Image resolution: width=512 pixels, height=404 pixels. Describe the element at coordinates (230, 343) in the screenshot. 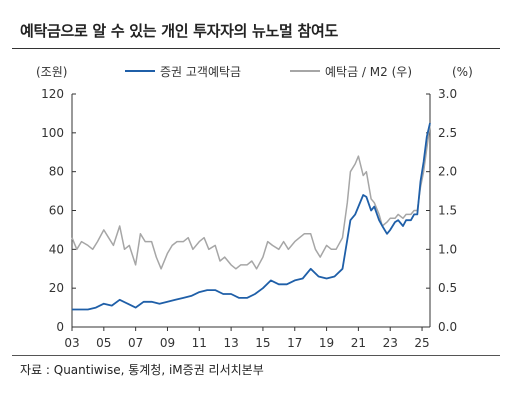

I see `x-tick-label: 13` at that location.